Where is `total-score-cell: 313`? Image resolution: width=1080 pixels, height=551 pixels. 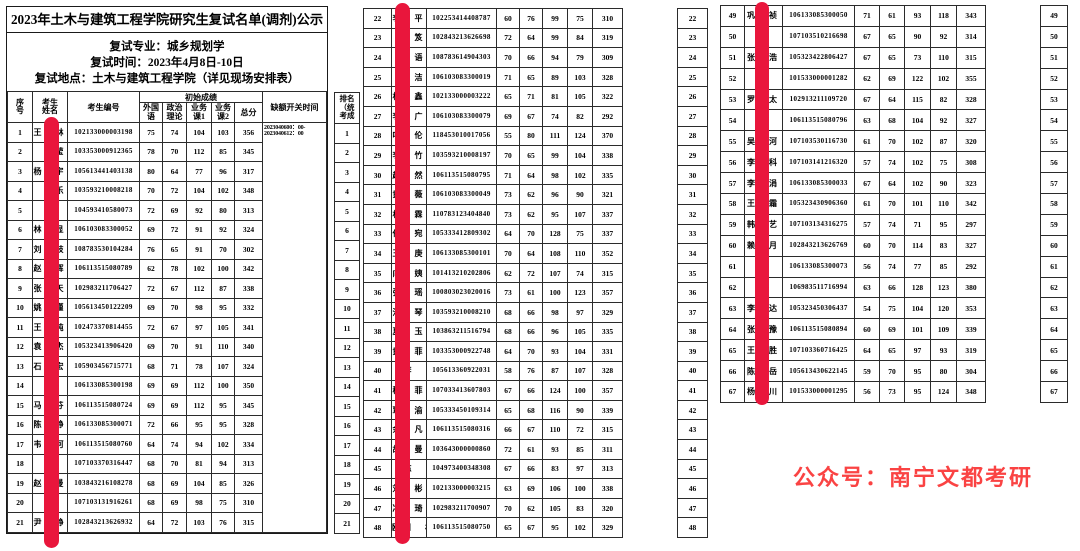 total-score-cell: 313 is located at coordinates (248, 463).